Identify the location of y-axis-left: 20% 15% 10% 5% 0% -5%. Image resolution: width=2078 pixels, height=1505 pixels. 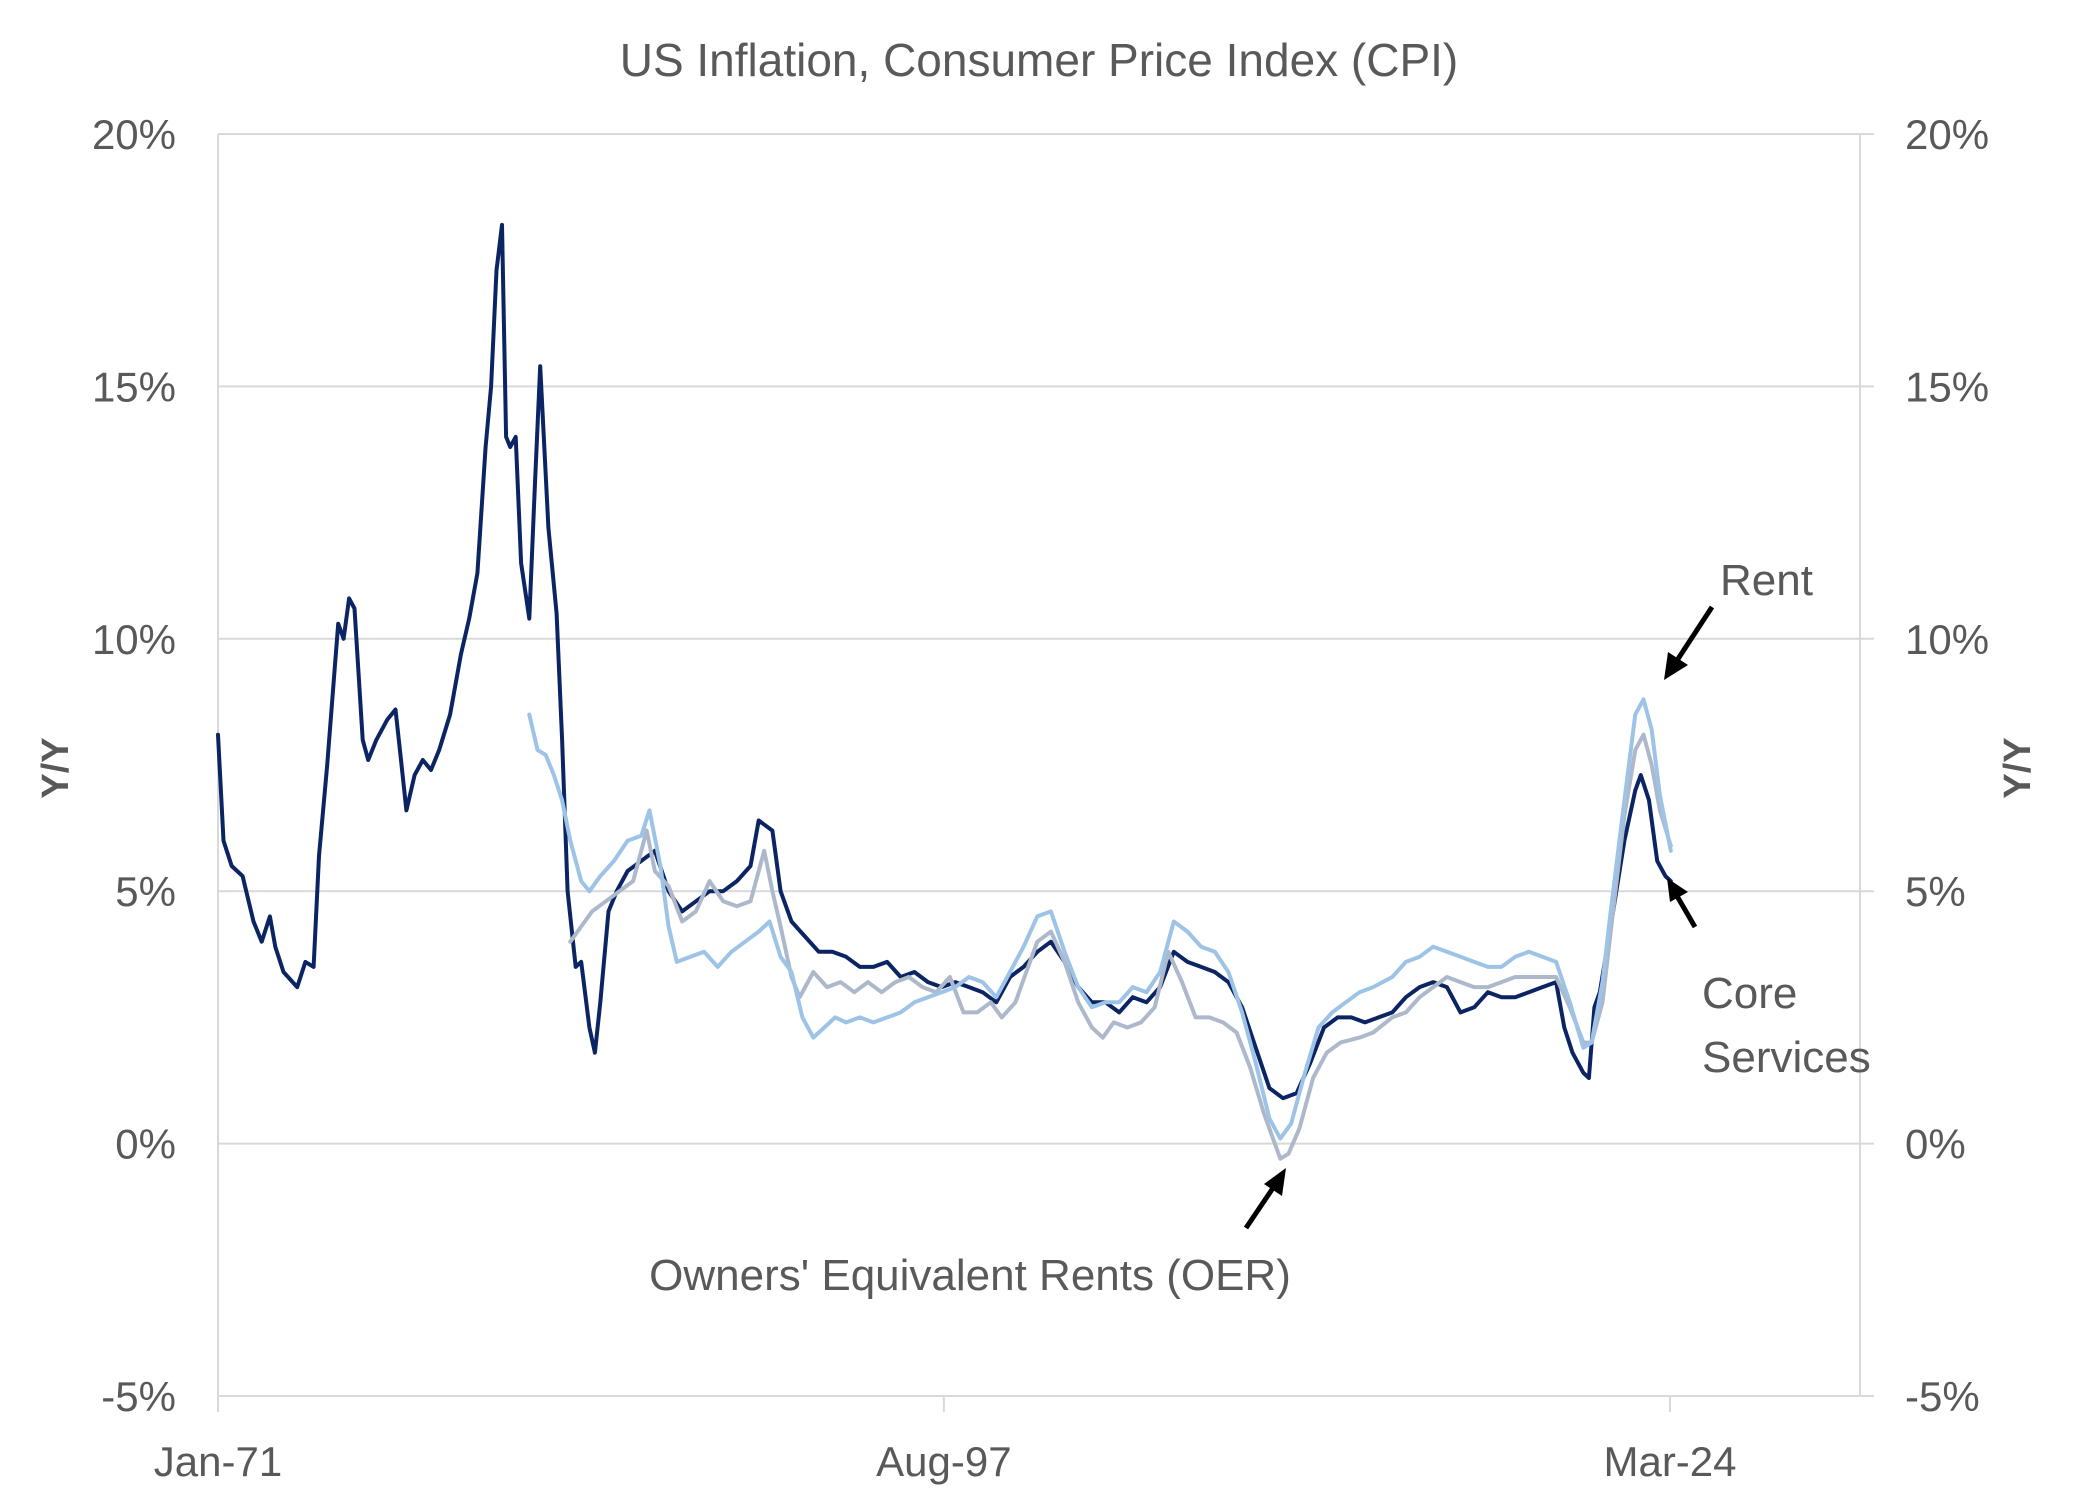
(134, 765).